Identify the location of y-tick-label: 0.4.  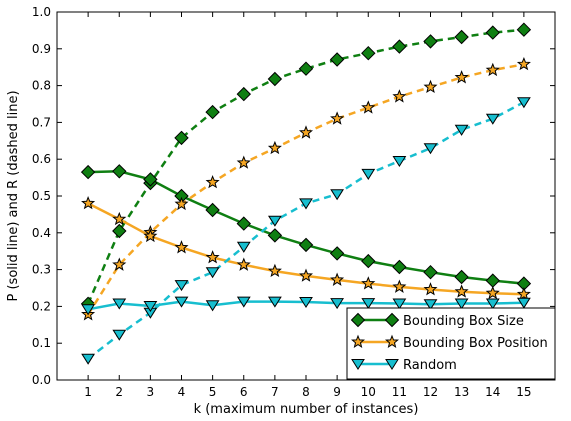
(41, 233).